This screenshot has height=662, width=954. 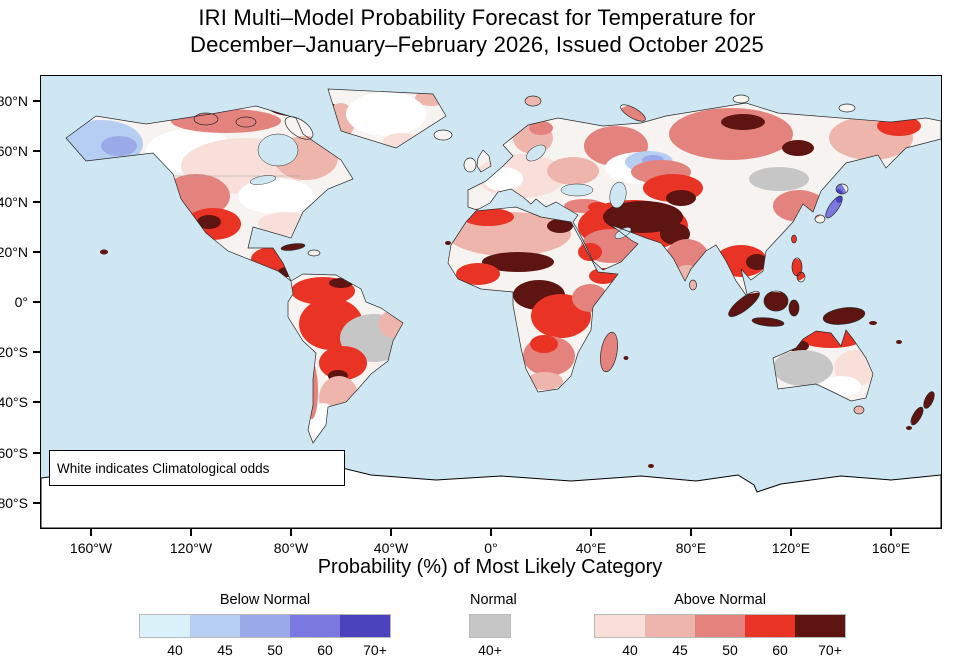 I want to click on legend-bar-normal, so click(x=490, y=626).